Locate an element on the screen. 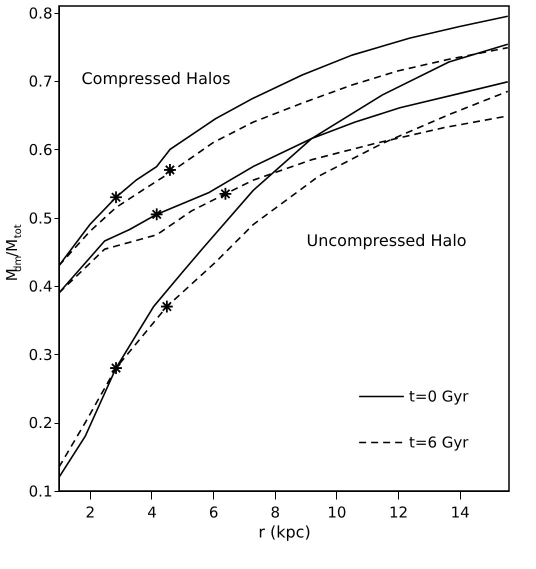  y-tick-label: 0.5 is located at coordinates (40, 218).